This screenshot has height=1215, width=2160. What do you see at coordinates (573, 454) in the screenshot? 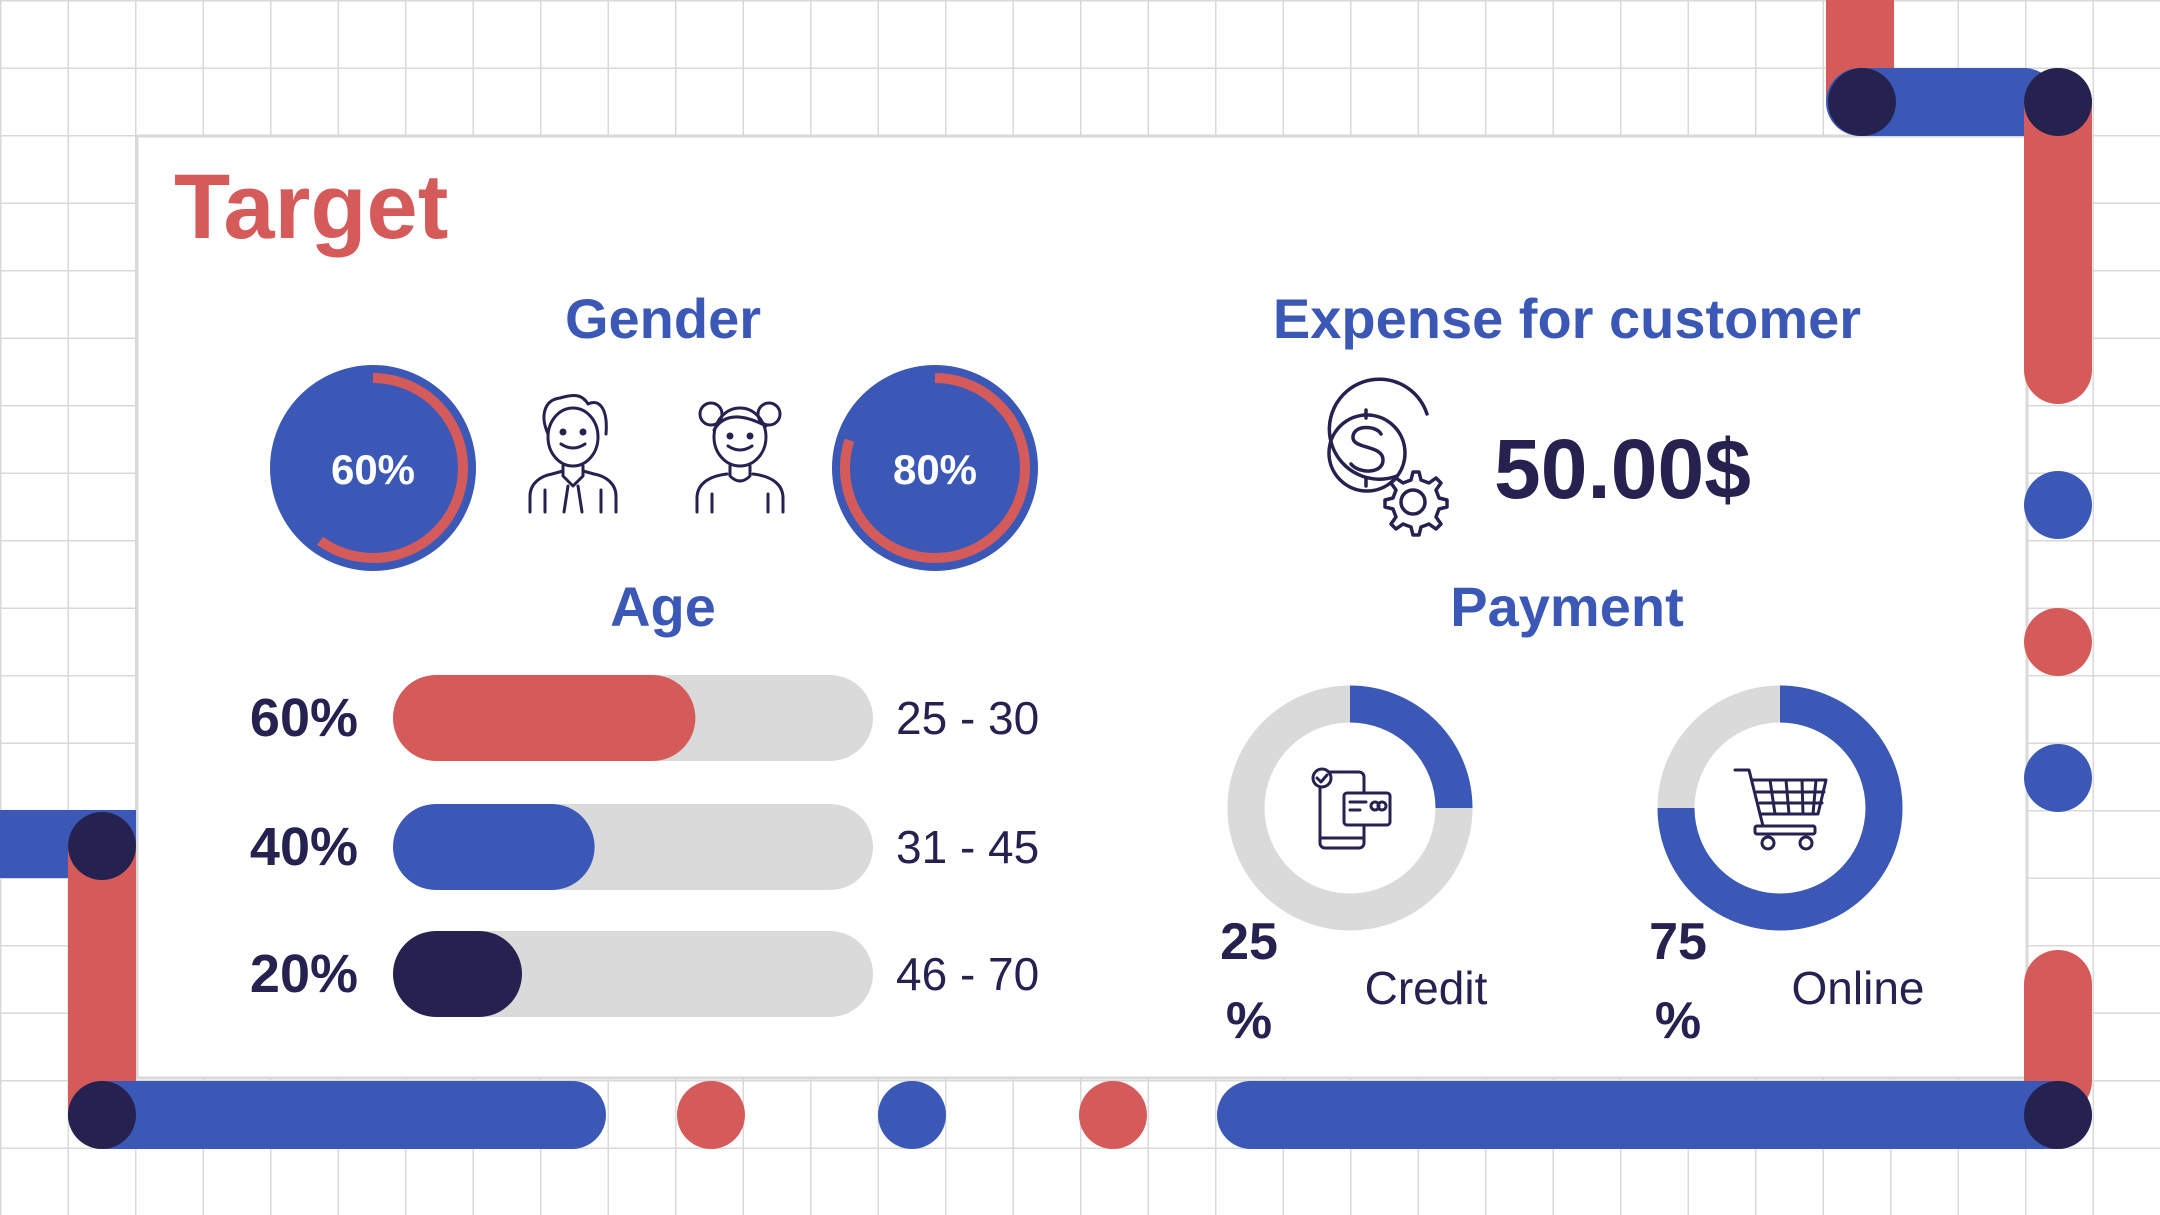
I see `man-icon` at bounding box center [573, 454].